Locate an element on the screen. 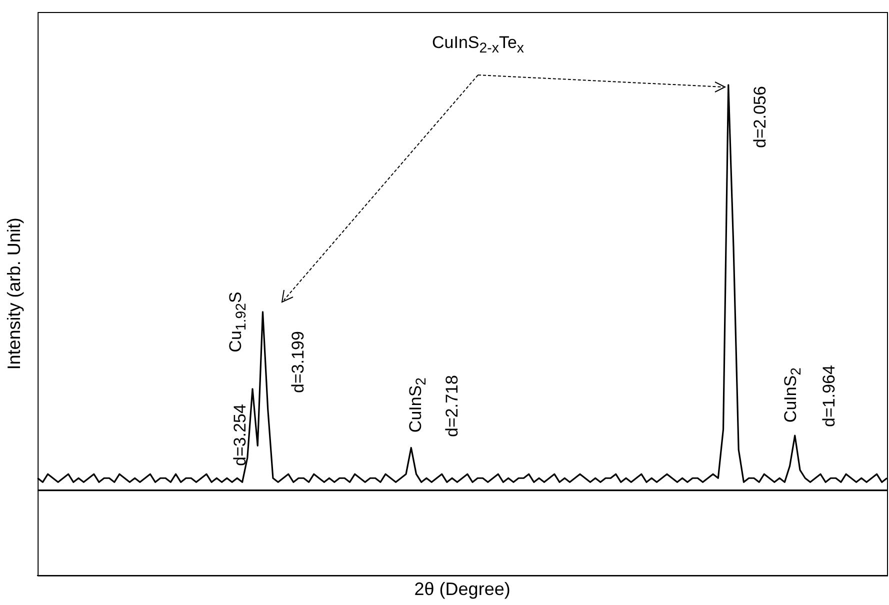  annotation: d=2.718 is located at coordinates (452, 406).